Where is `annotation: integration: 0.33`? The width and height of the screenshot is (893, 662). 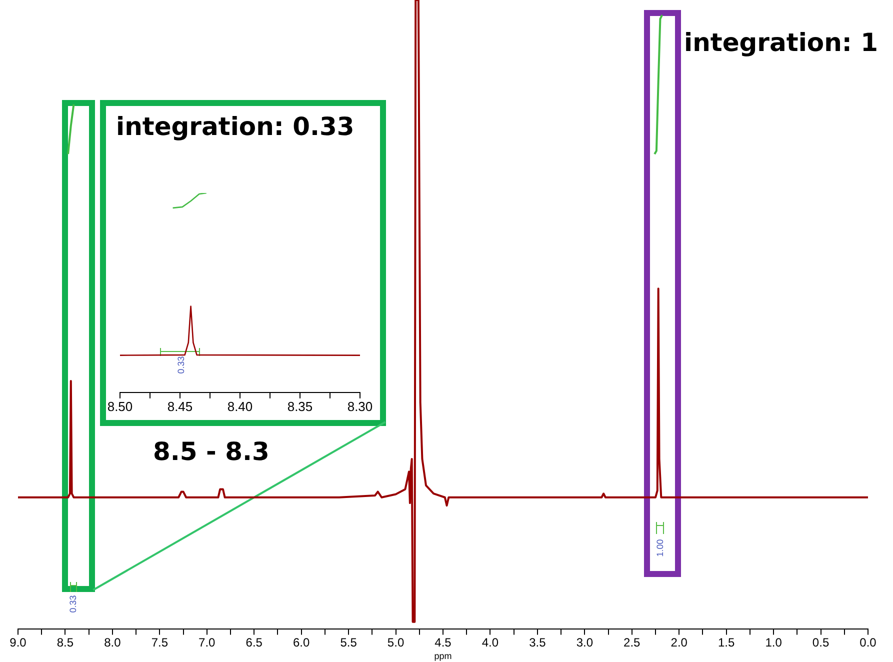 annotation: integration: 0.33 is located at coordinates (235, 126).